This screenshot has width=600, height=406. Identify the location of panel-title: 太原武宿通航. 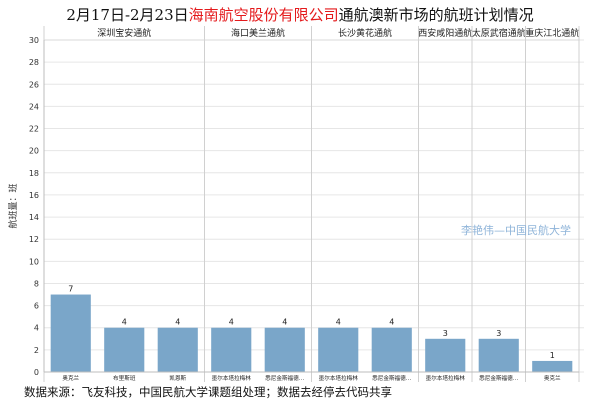
(499, 33).